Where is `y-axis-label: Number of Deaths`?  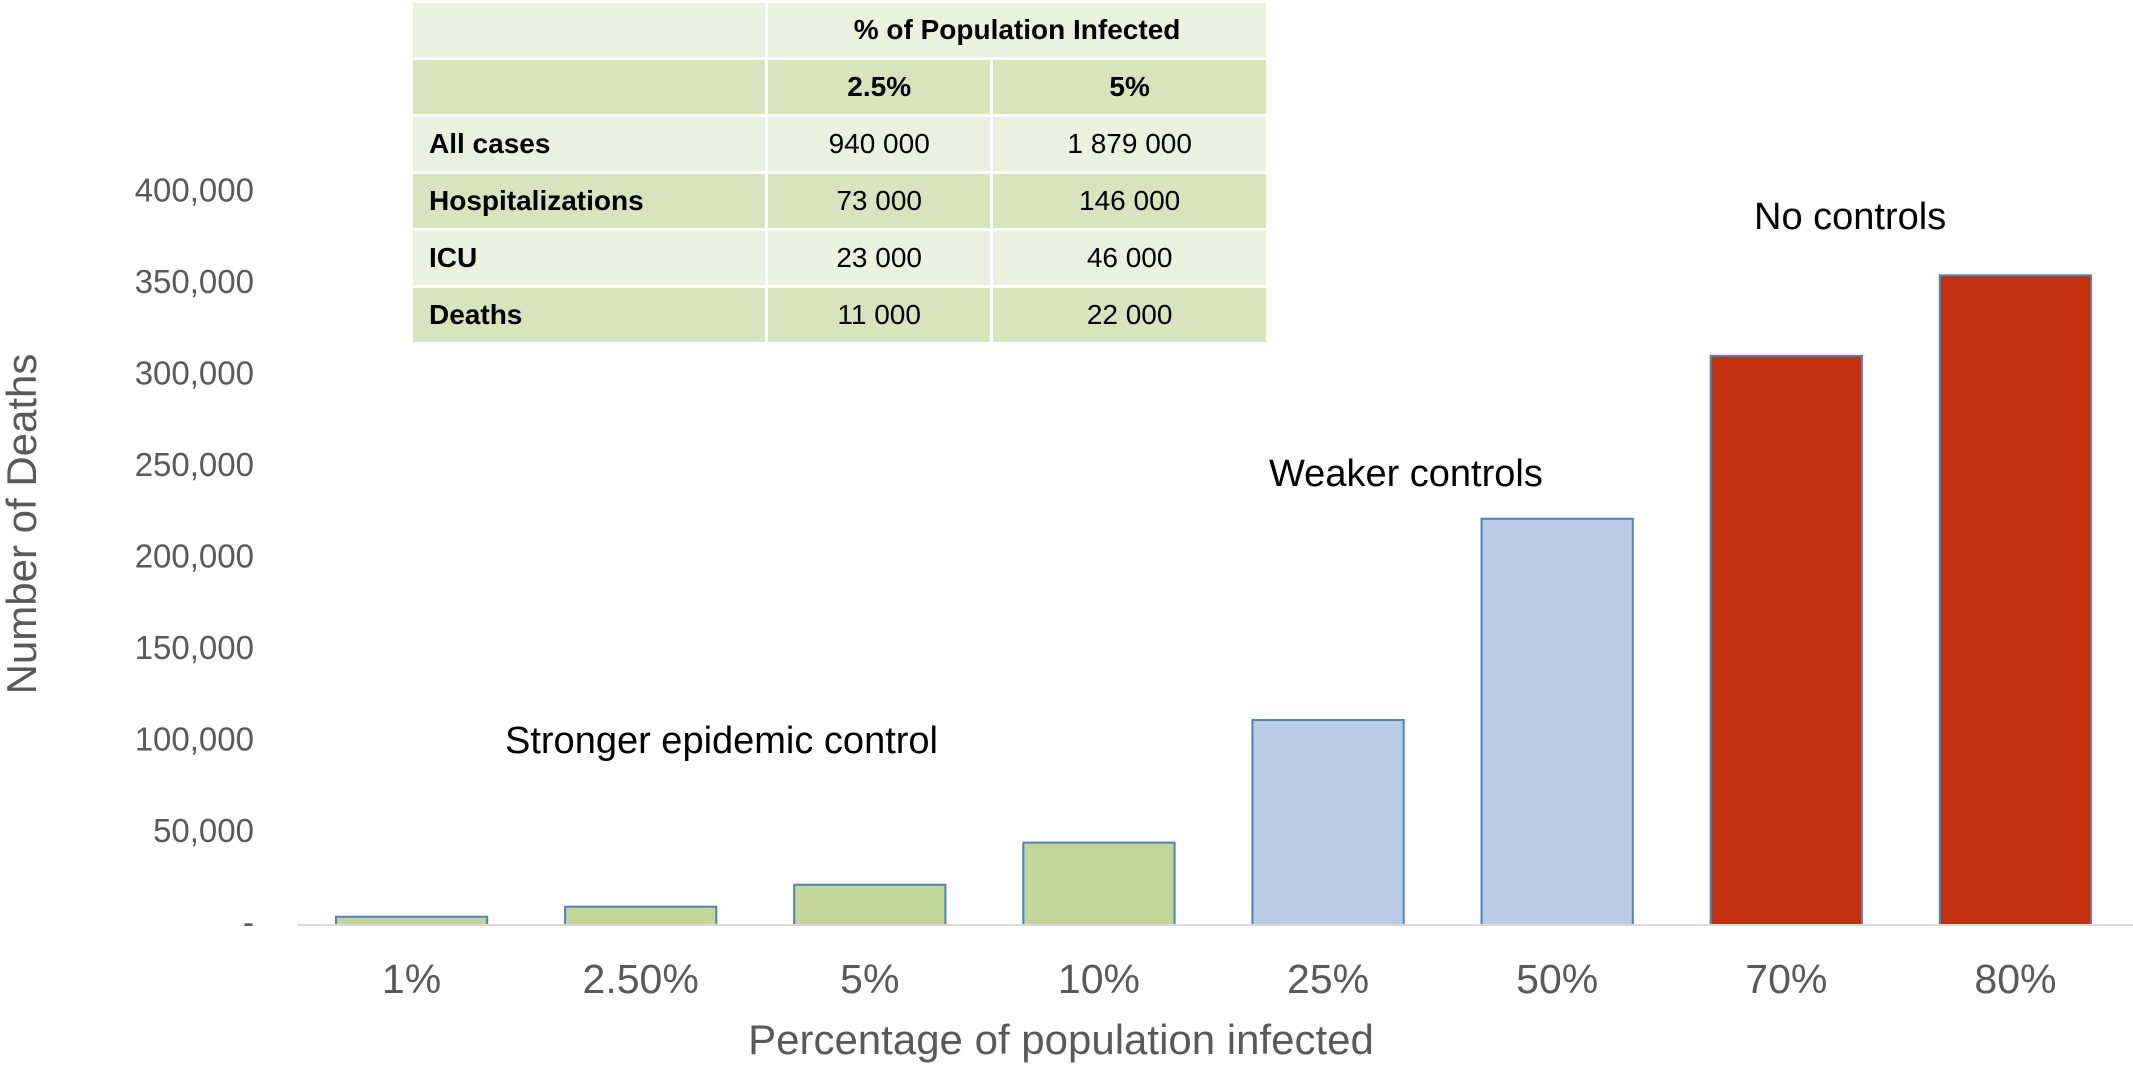
y-axis-label: Number of Deaths is located at coordinates (22, 524).